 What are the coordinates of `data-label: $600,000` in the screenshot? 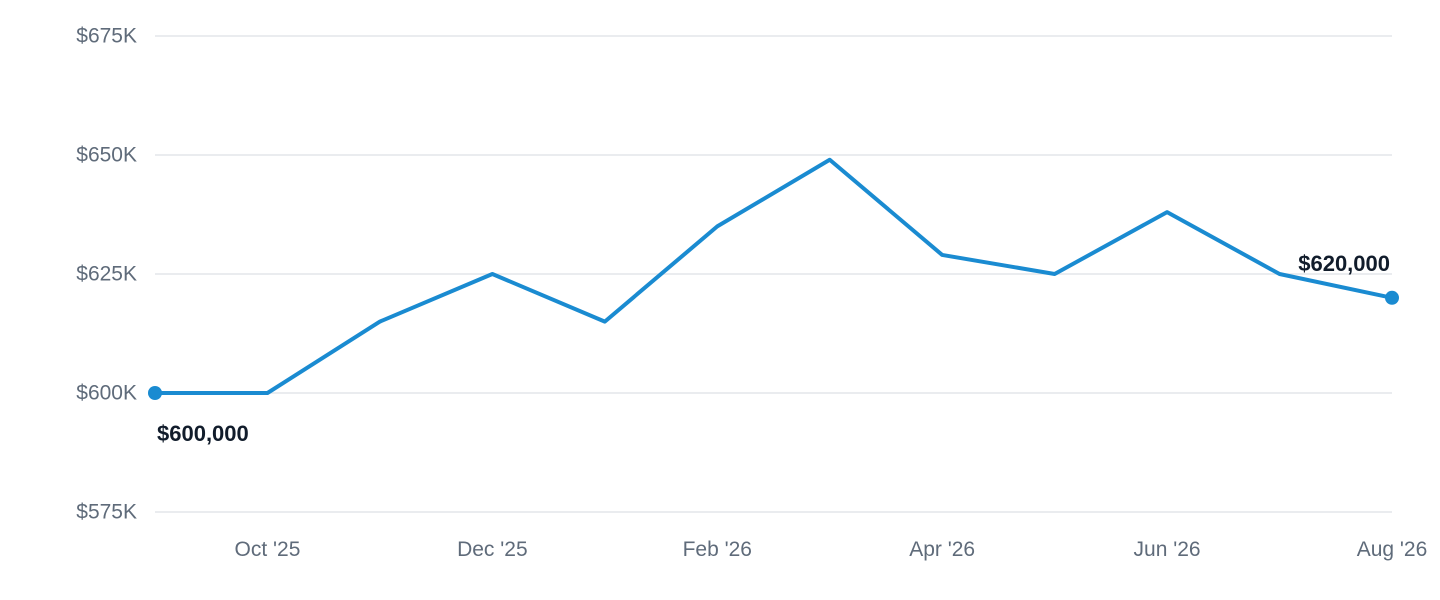 It's located at (203, 433).